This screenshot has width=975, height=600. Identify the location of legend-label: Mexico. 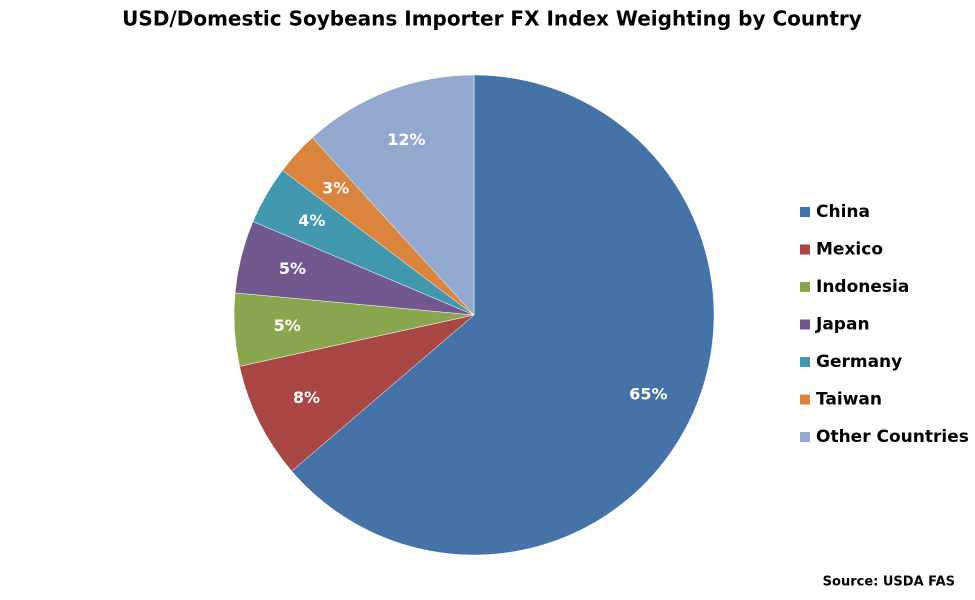
(849, 250).